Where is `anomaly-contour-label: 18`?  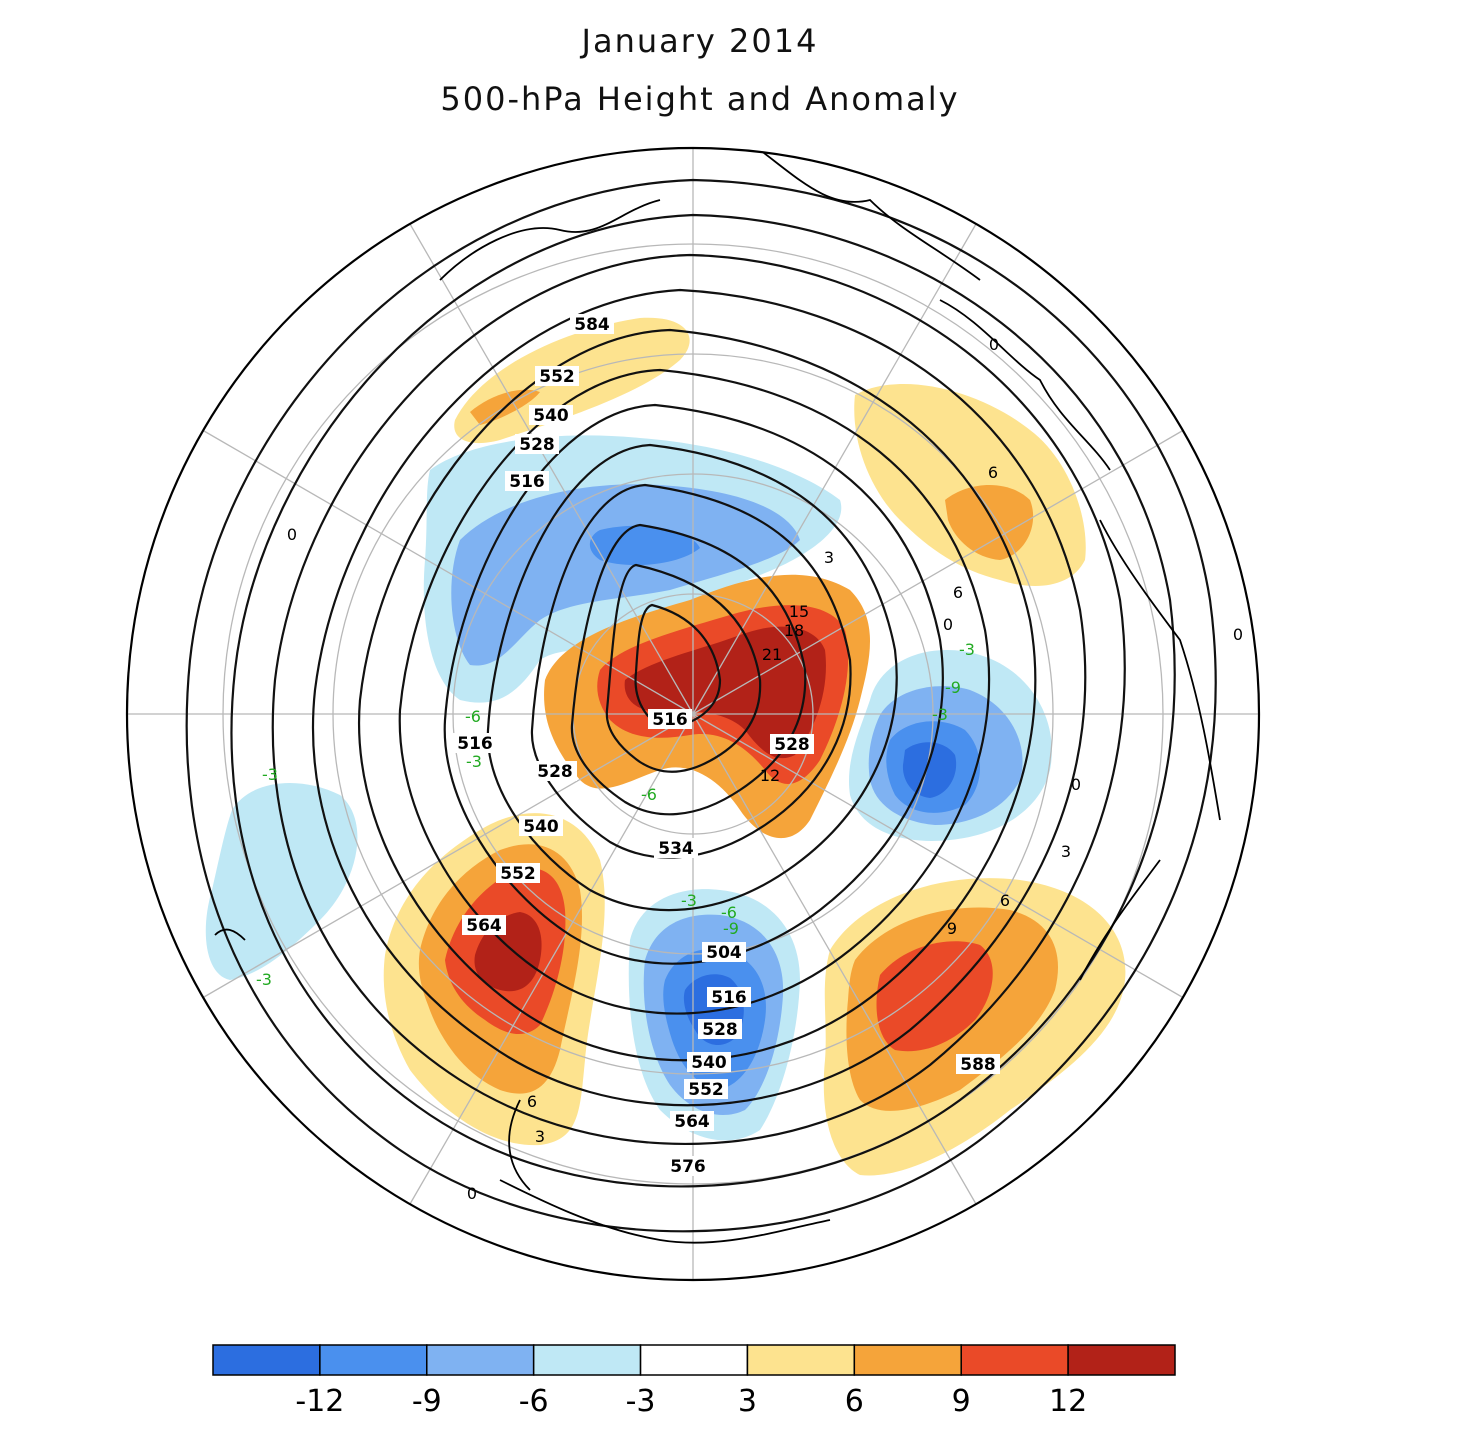
anomaly-contour-label: 18 is located at coordinates (794, 630).